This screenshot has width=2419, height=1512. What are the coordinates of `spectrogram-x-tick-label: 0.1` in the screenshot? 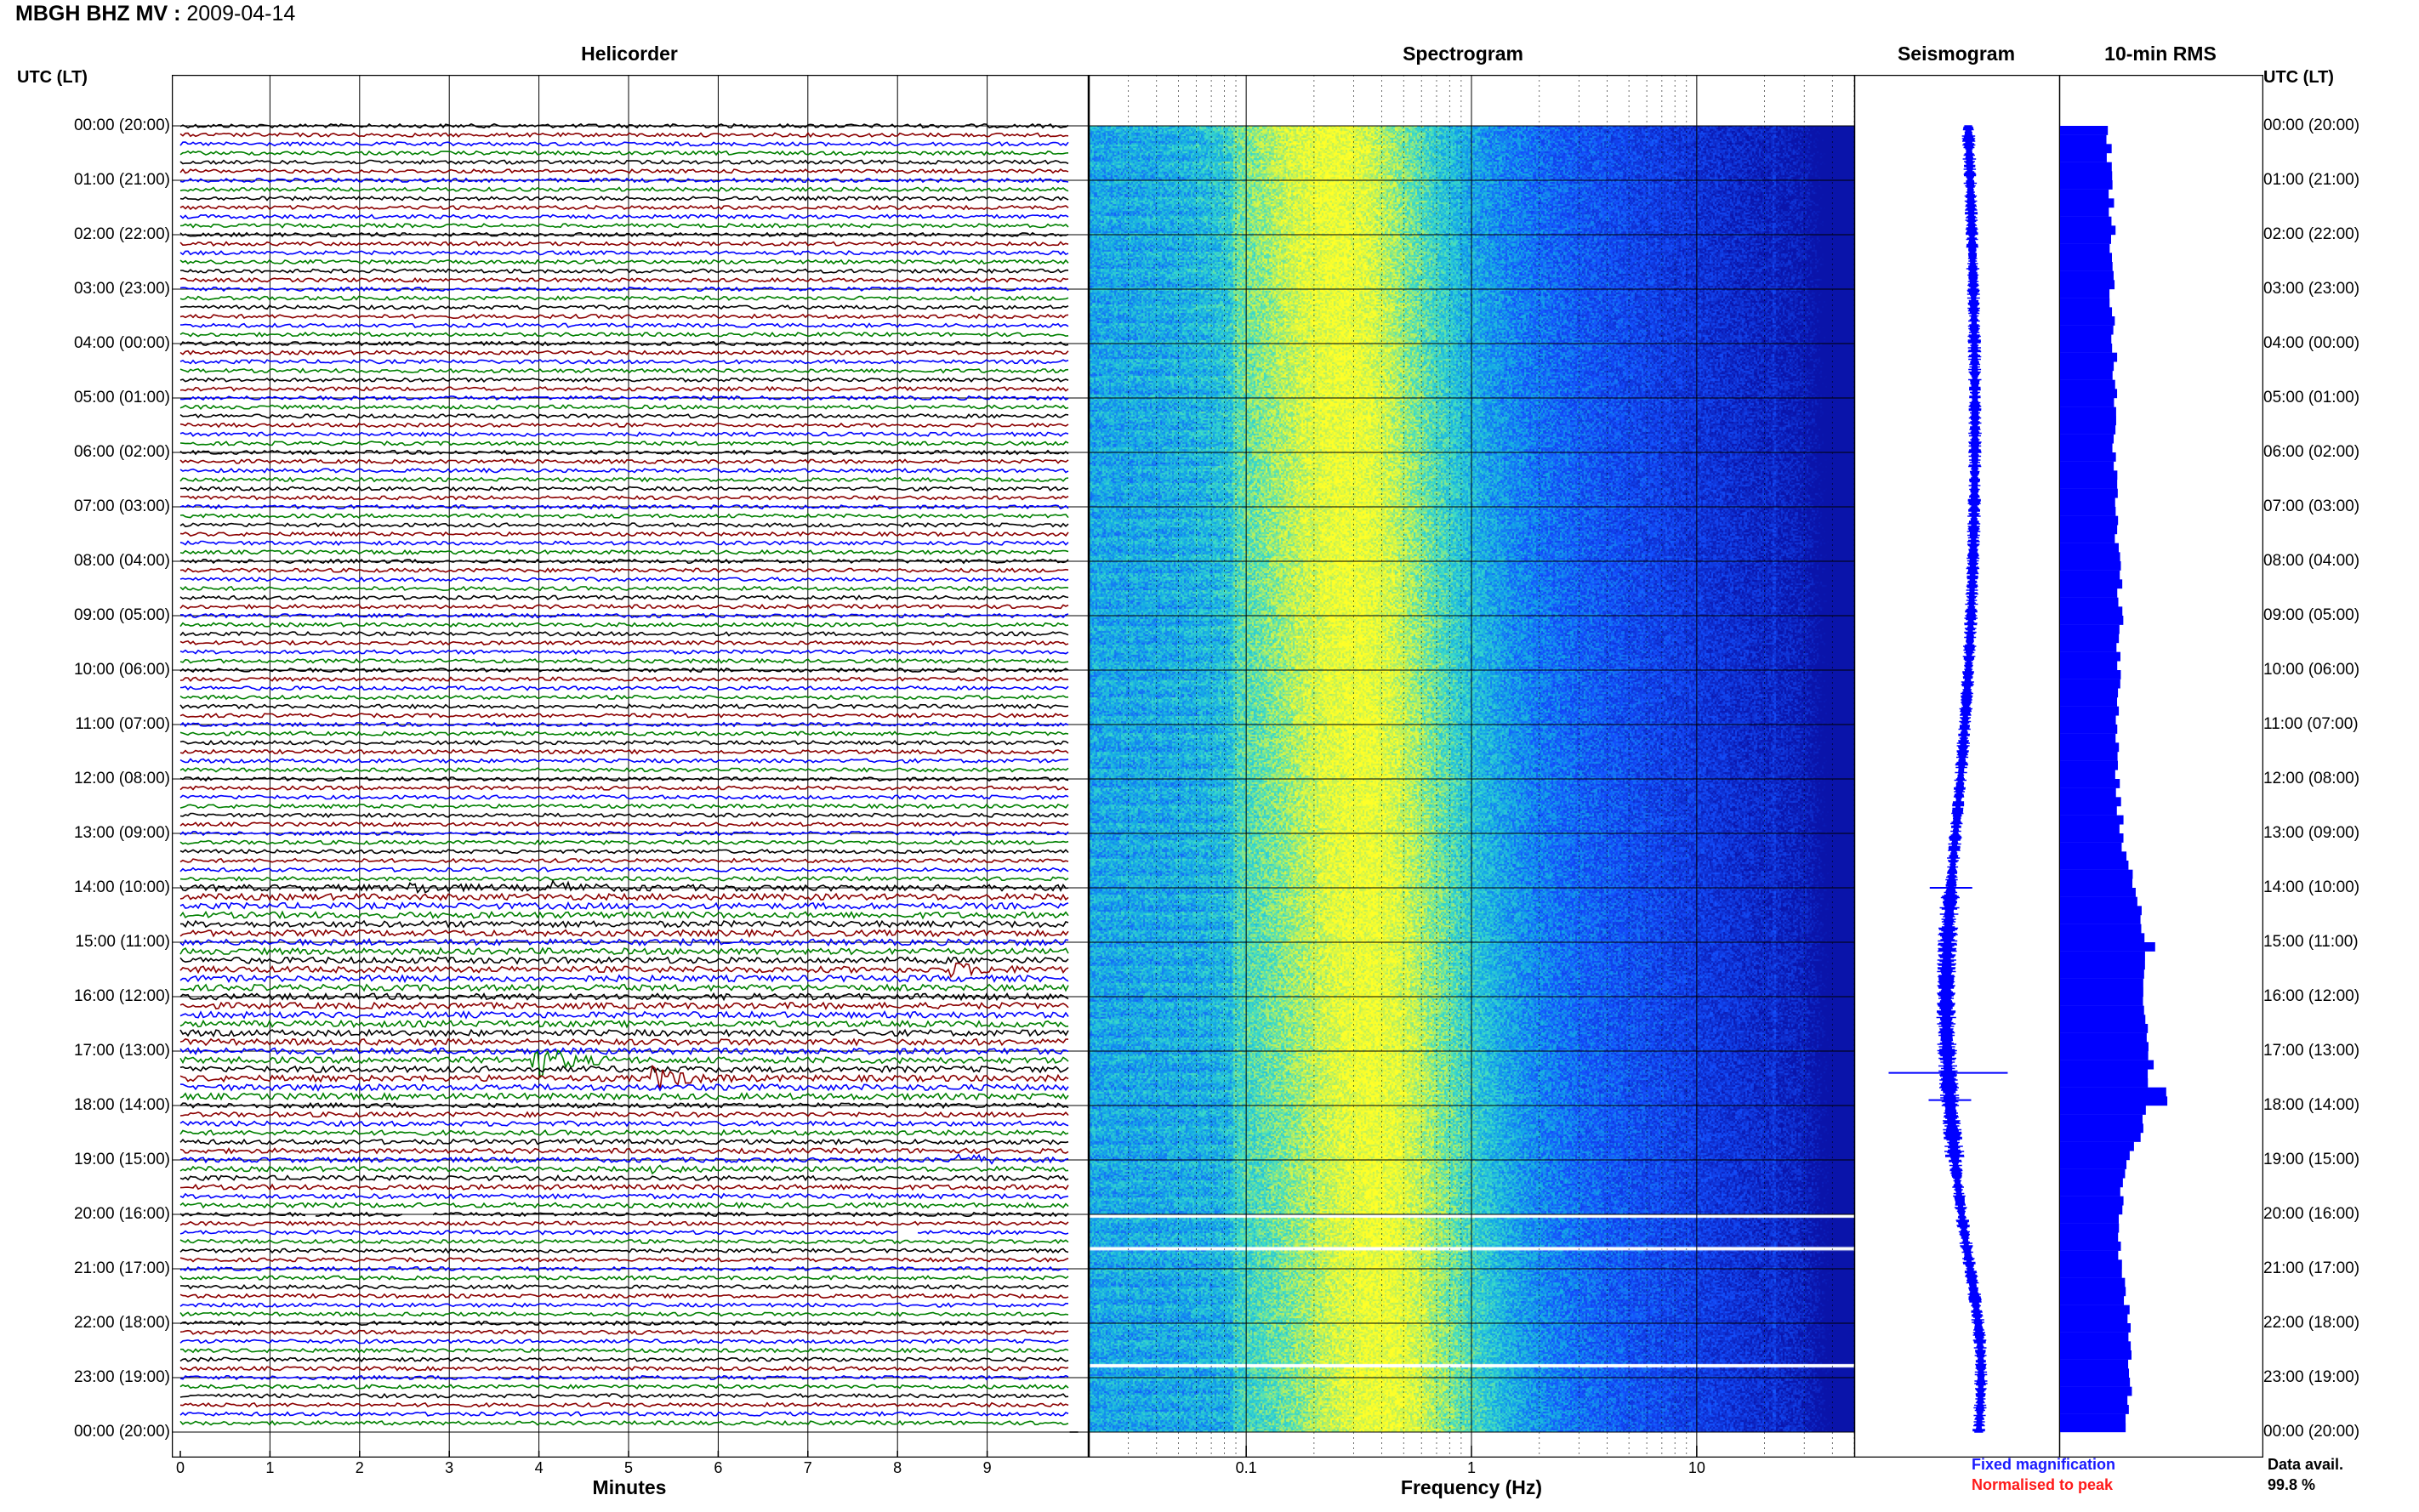 It's located at (1246, 1467).